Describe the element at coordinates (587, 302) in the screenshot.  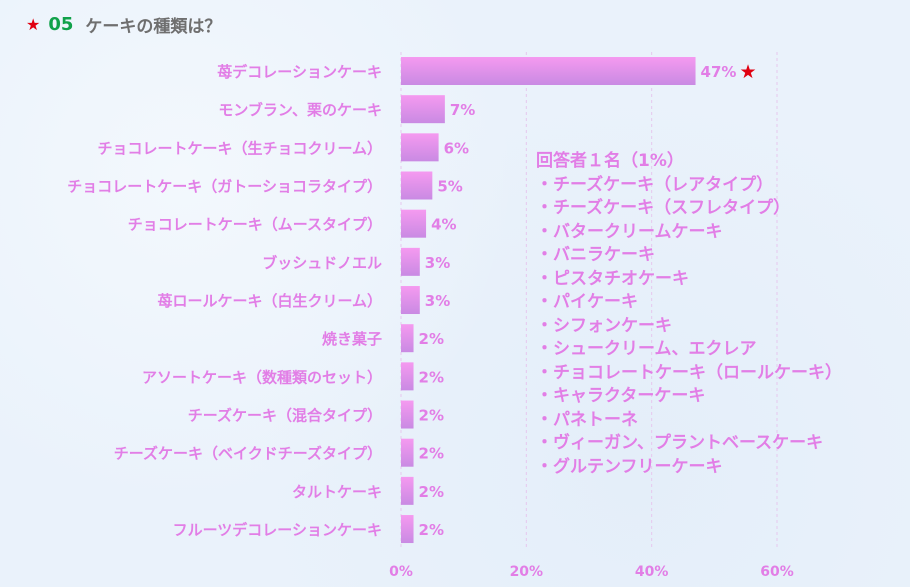
I see `note-item: ・パイケーキ` at that location.